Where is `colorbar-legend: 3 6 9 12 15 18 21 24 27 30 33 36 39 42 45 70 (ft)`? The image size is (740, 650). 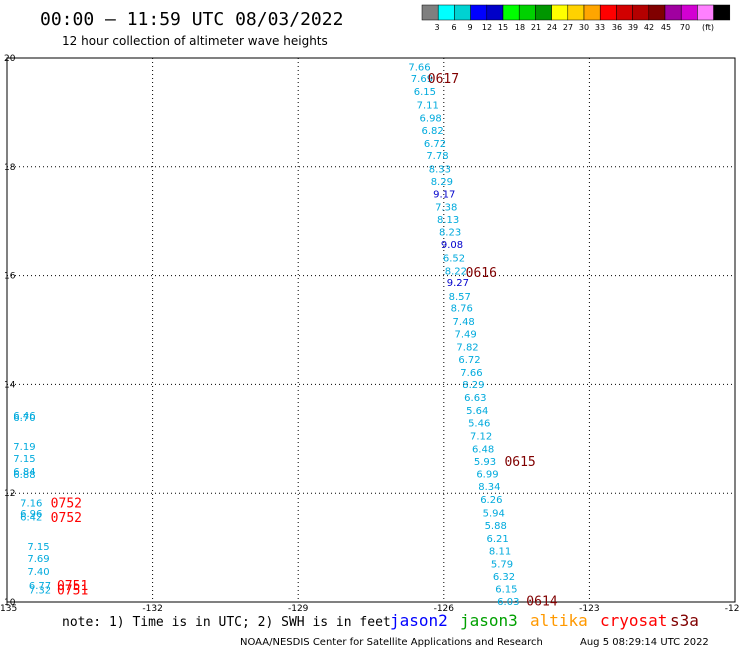
colorbar-legend: 3 6 9 12 15 18 21 24 27 30 33 36 39 42 45 70 (ft) is located at coordinates (576, 18).